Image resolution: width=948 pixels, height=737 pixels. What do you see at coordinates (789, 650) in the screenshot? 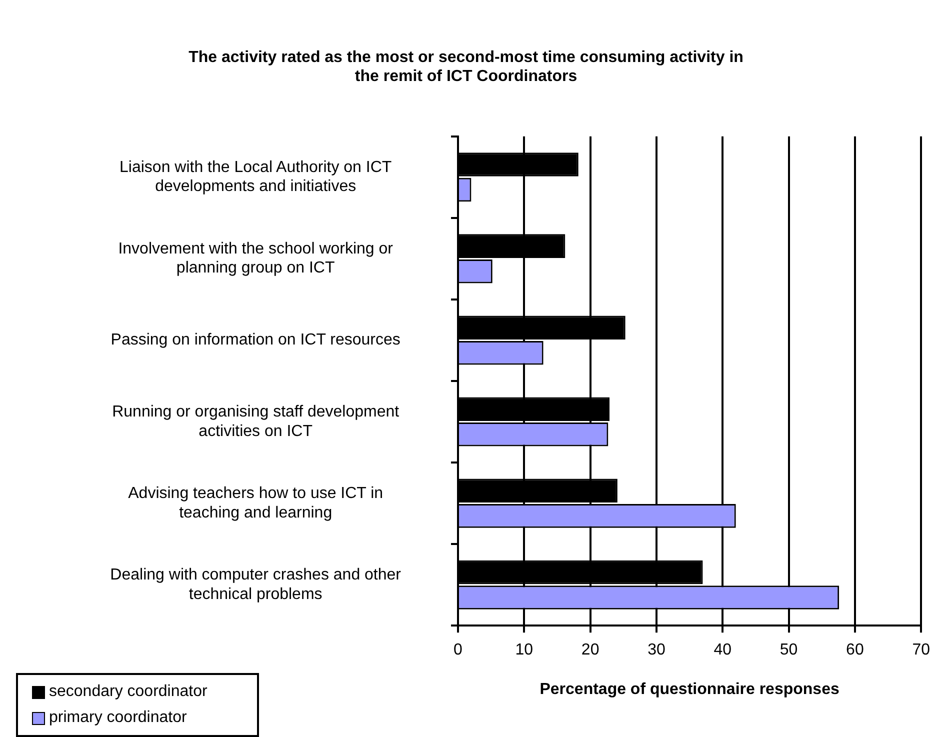
I see `x-tick-label: 50` at bounding box center [789, 650].